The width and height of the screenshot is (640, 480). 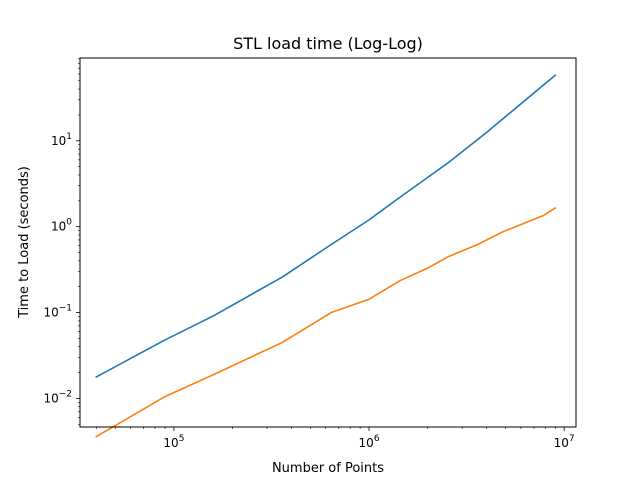 I want to click on x-tick-label: 10⁶, so click(x=369, y=442).